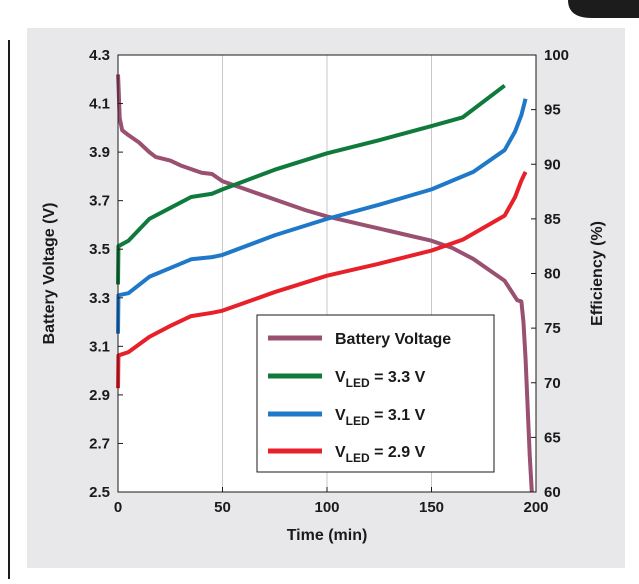  I want to click on x-tick-label: 100, so click(326, 507).